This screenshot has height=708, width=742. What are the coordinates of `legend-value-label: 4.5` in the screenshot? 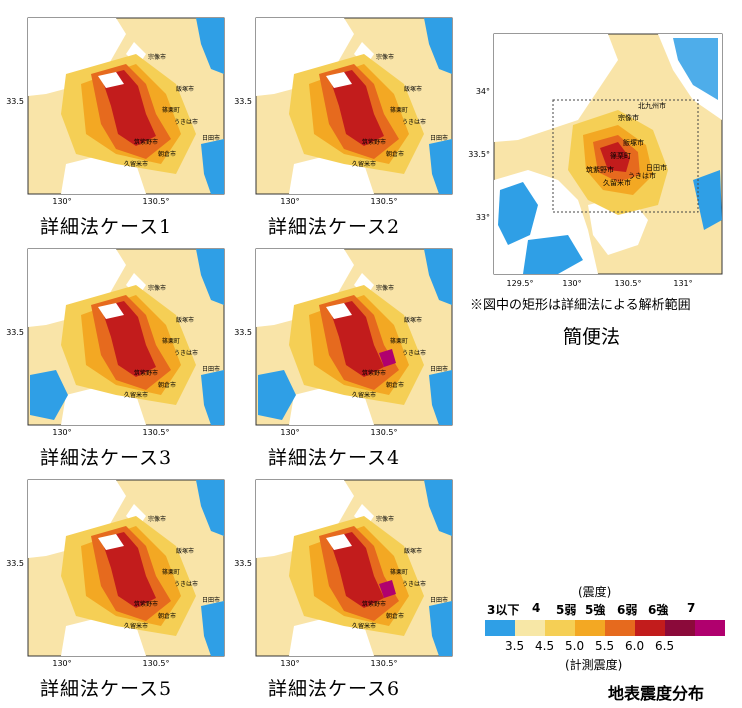 It's located at (545, 646).